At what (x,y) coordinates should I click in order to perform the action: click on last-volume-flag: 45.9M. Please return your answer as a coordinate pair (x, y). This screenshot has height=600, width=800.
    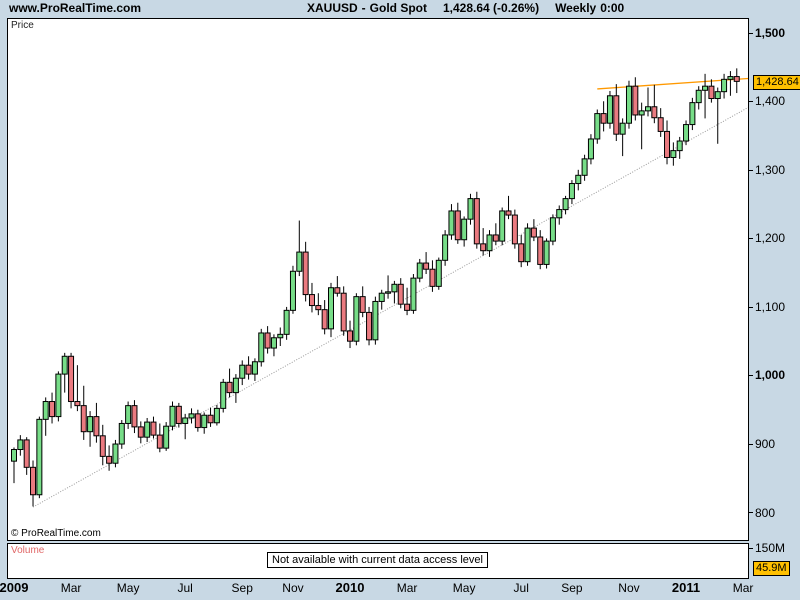
    Looking at the image, I should click on (771, 568).